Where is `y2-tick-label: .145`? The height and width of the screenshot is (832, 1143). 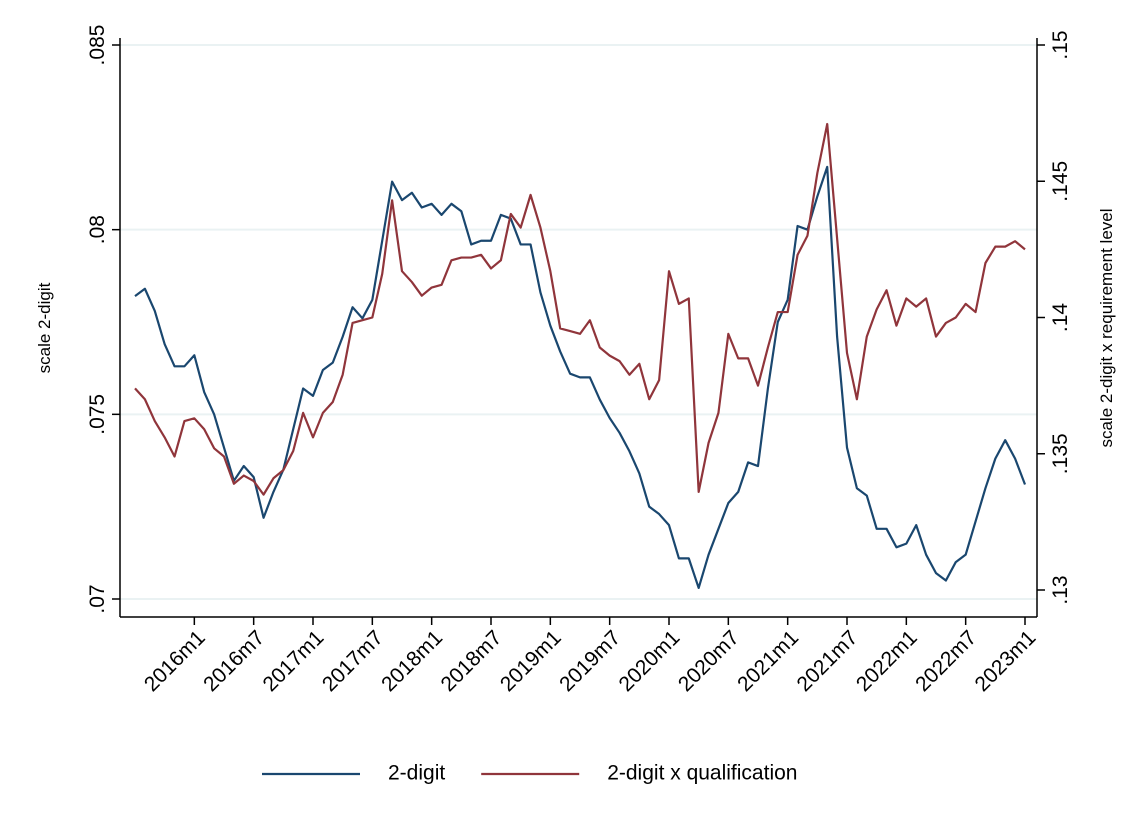 y2-tick-label: .145 is located at coordinates (1060, 181).